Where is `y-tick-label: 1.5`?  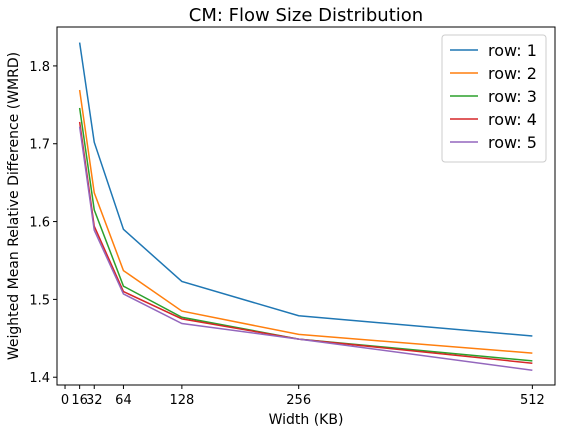
y-tick-label: 1.5 is located at coordinates (39, 300).